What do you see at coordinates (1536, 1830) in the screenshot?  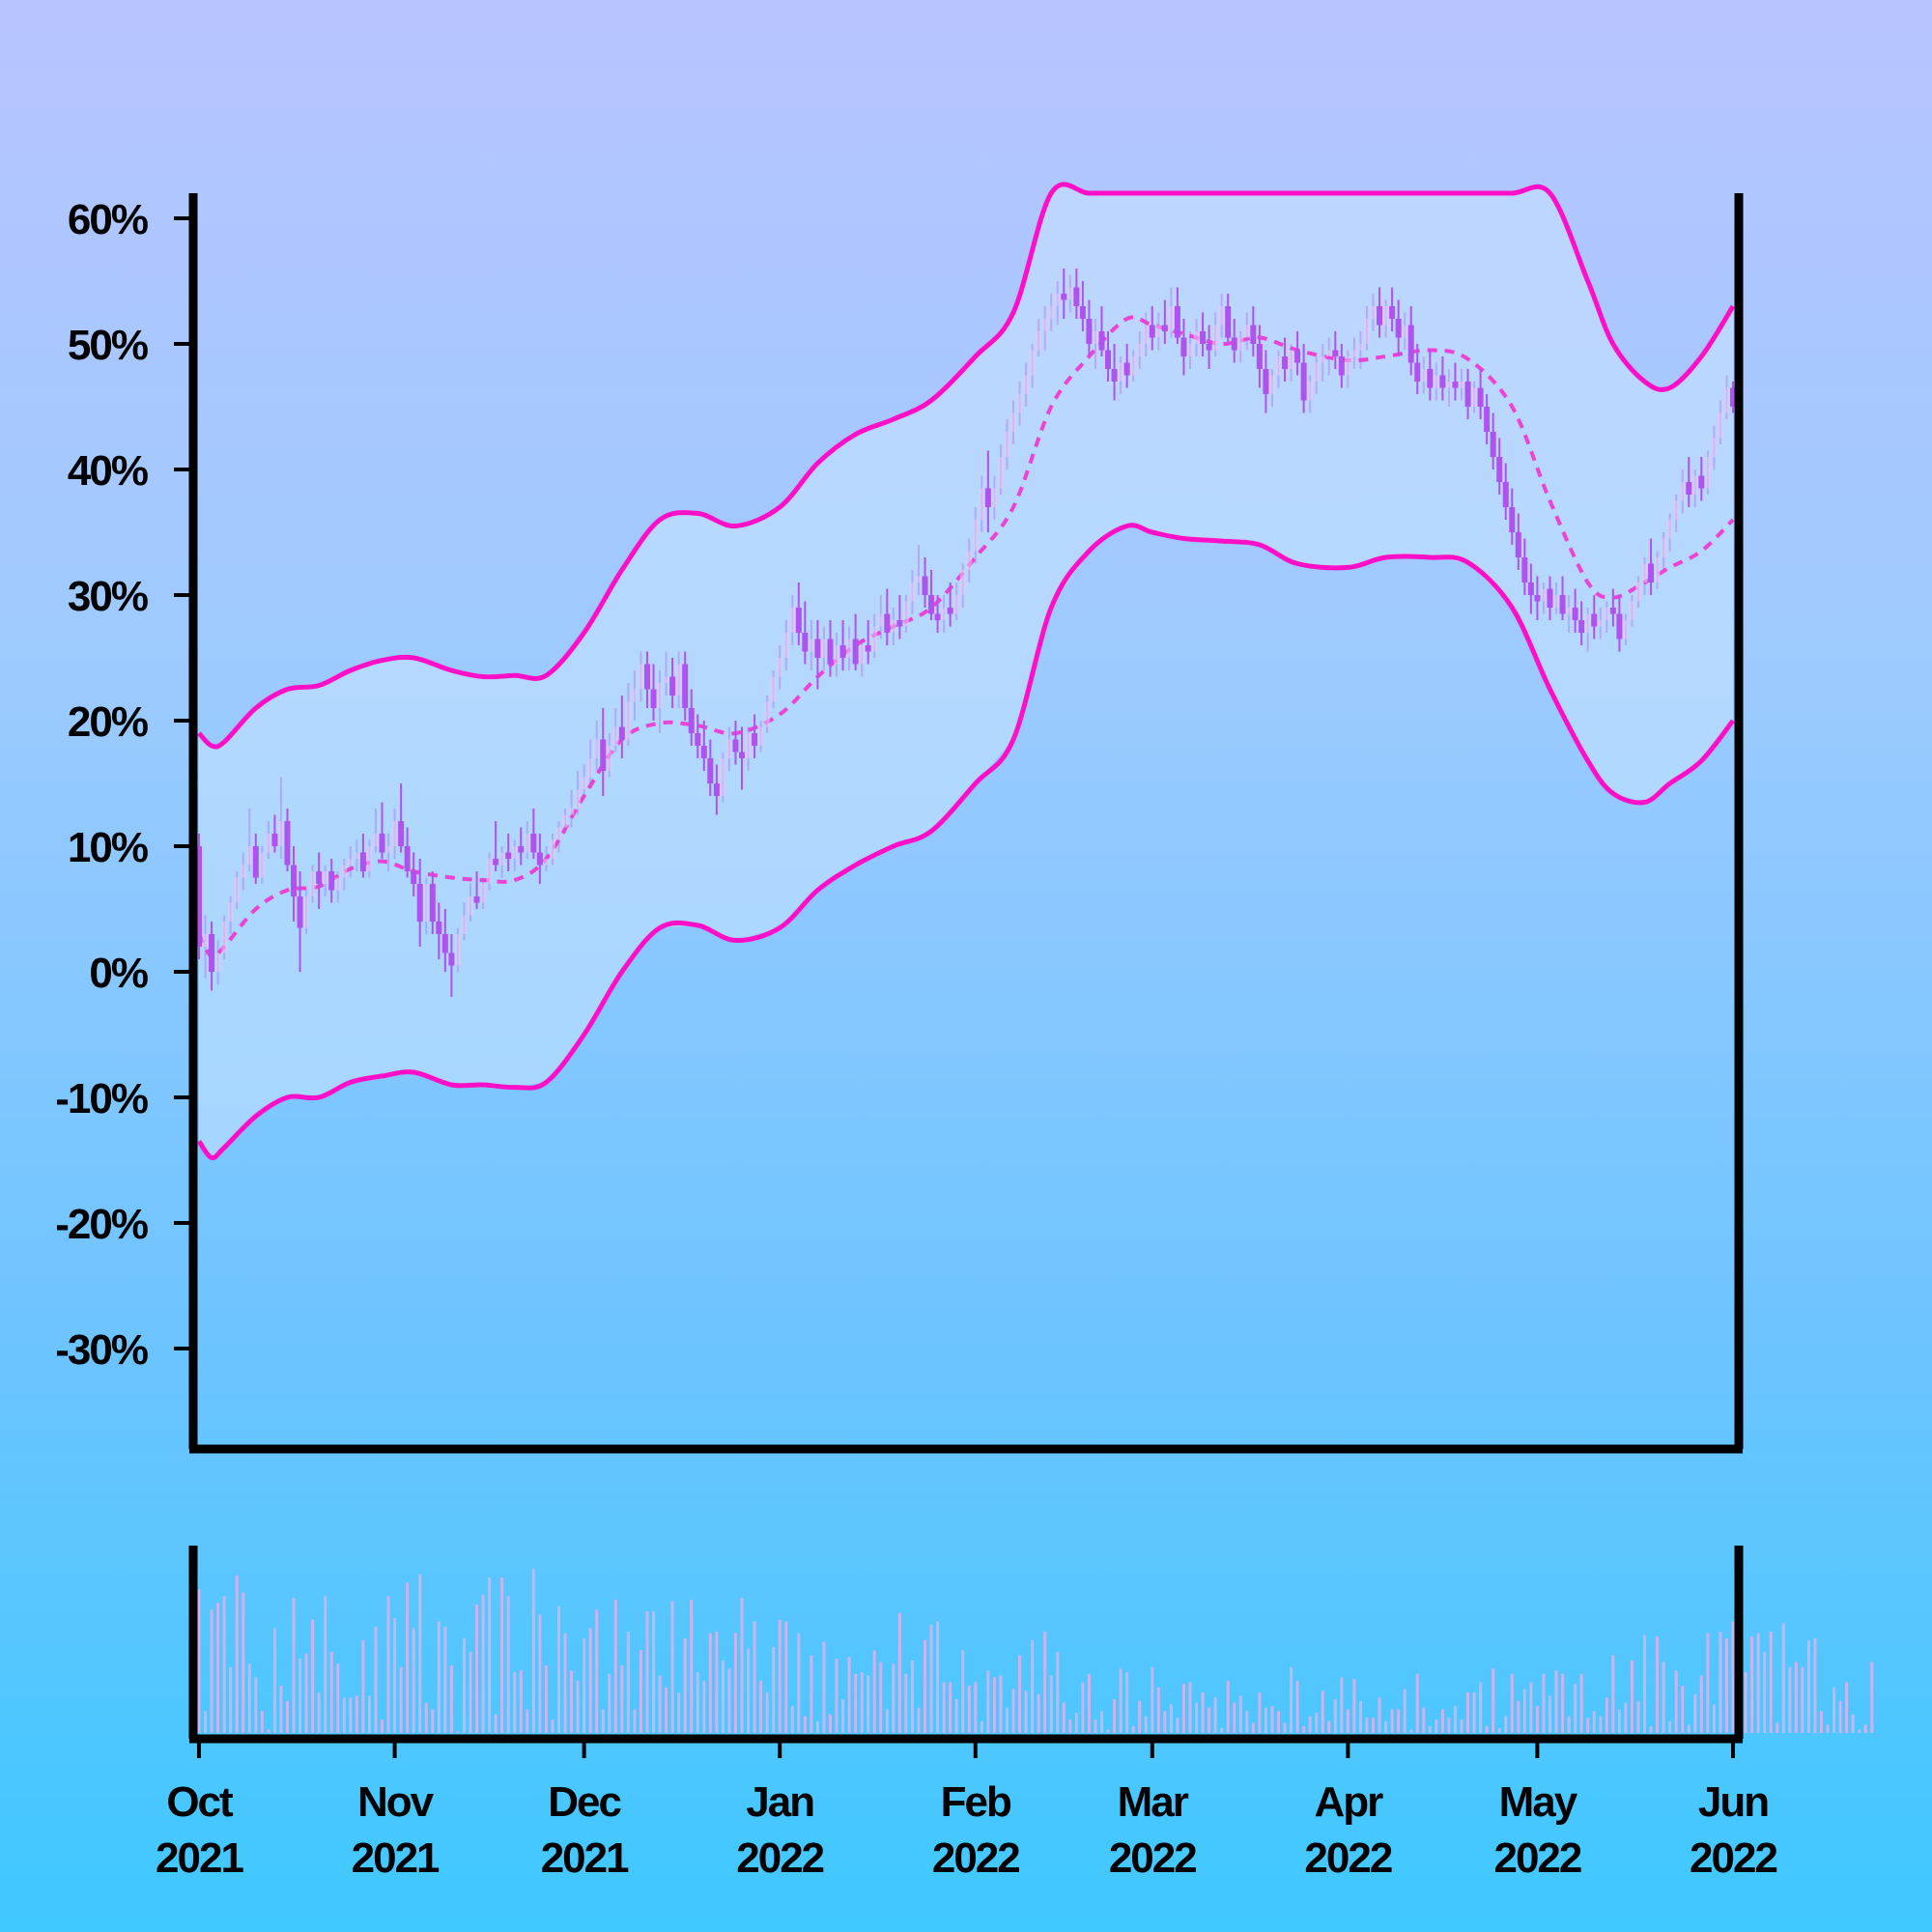 I see `x-tick-label: May 2022` at bounding box center [1536, 1830].